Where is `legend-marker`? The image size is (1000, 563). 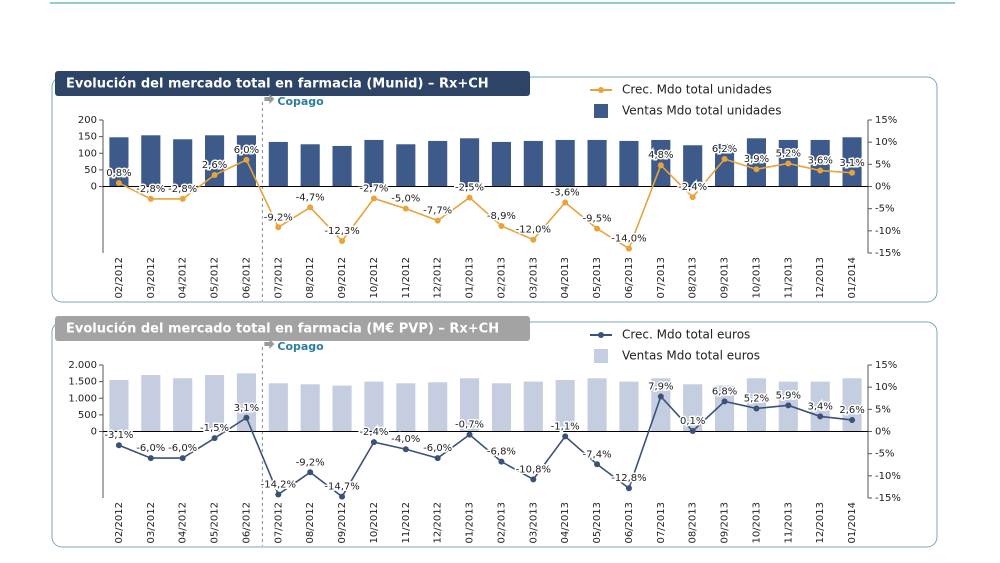 legend-marker is located at coordinates (601, 335).